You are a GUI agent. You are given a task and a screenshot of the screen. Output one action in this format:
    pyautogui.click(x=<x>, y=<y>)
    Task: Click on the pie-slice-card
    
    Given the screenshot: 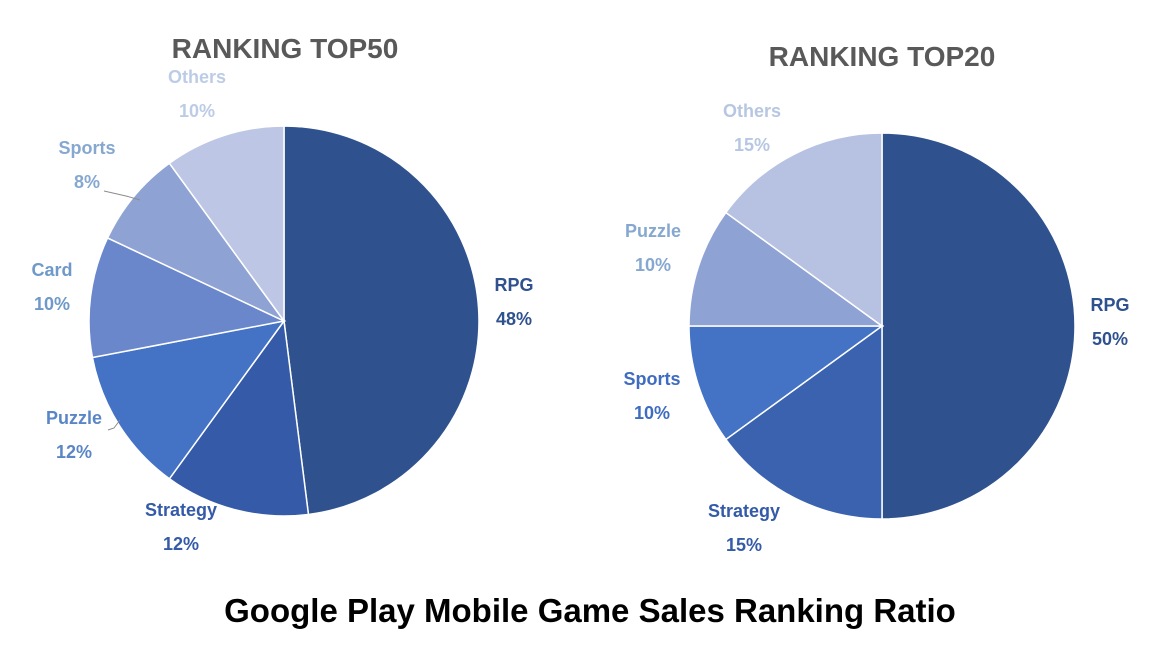 What is the action you would take?
    pyautogui.click(x=187, y=297)
    